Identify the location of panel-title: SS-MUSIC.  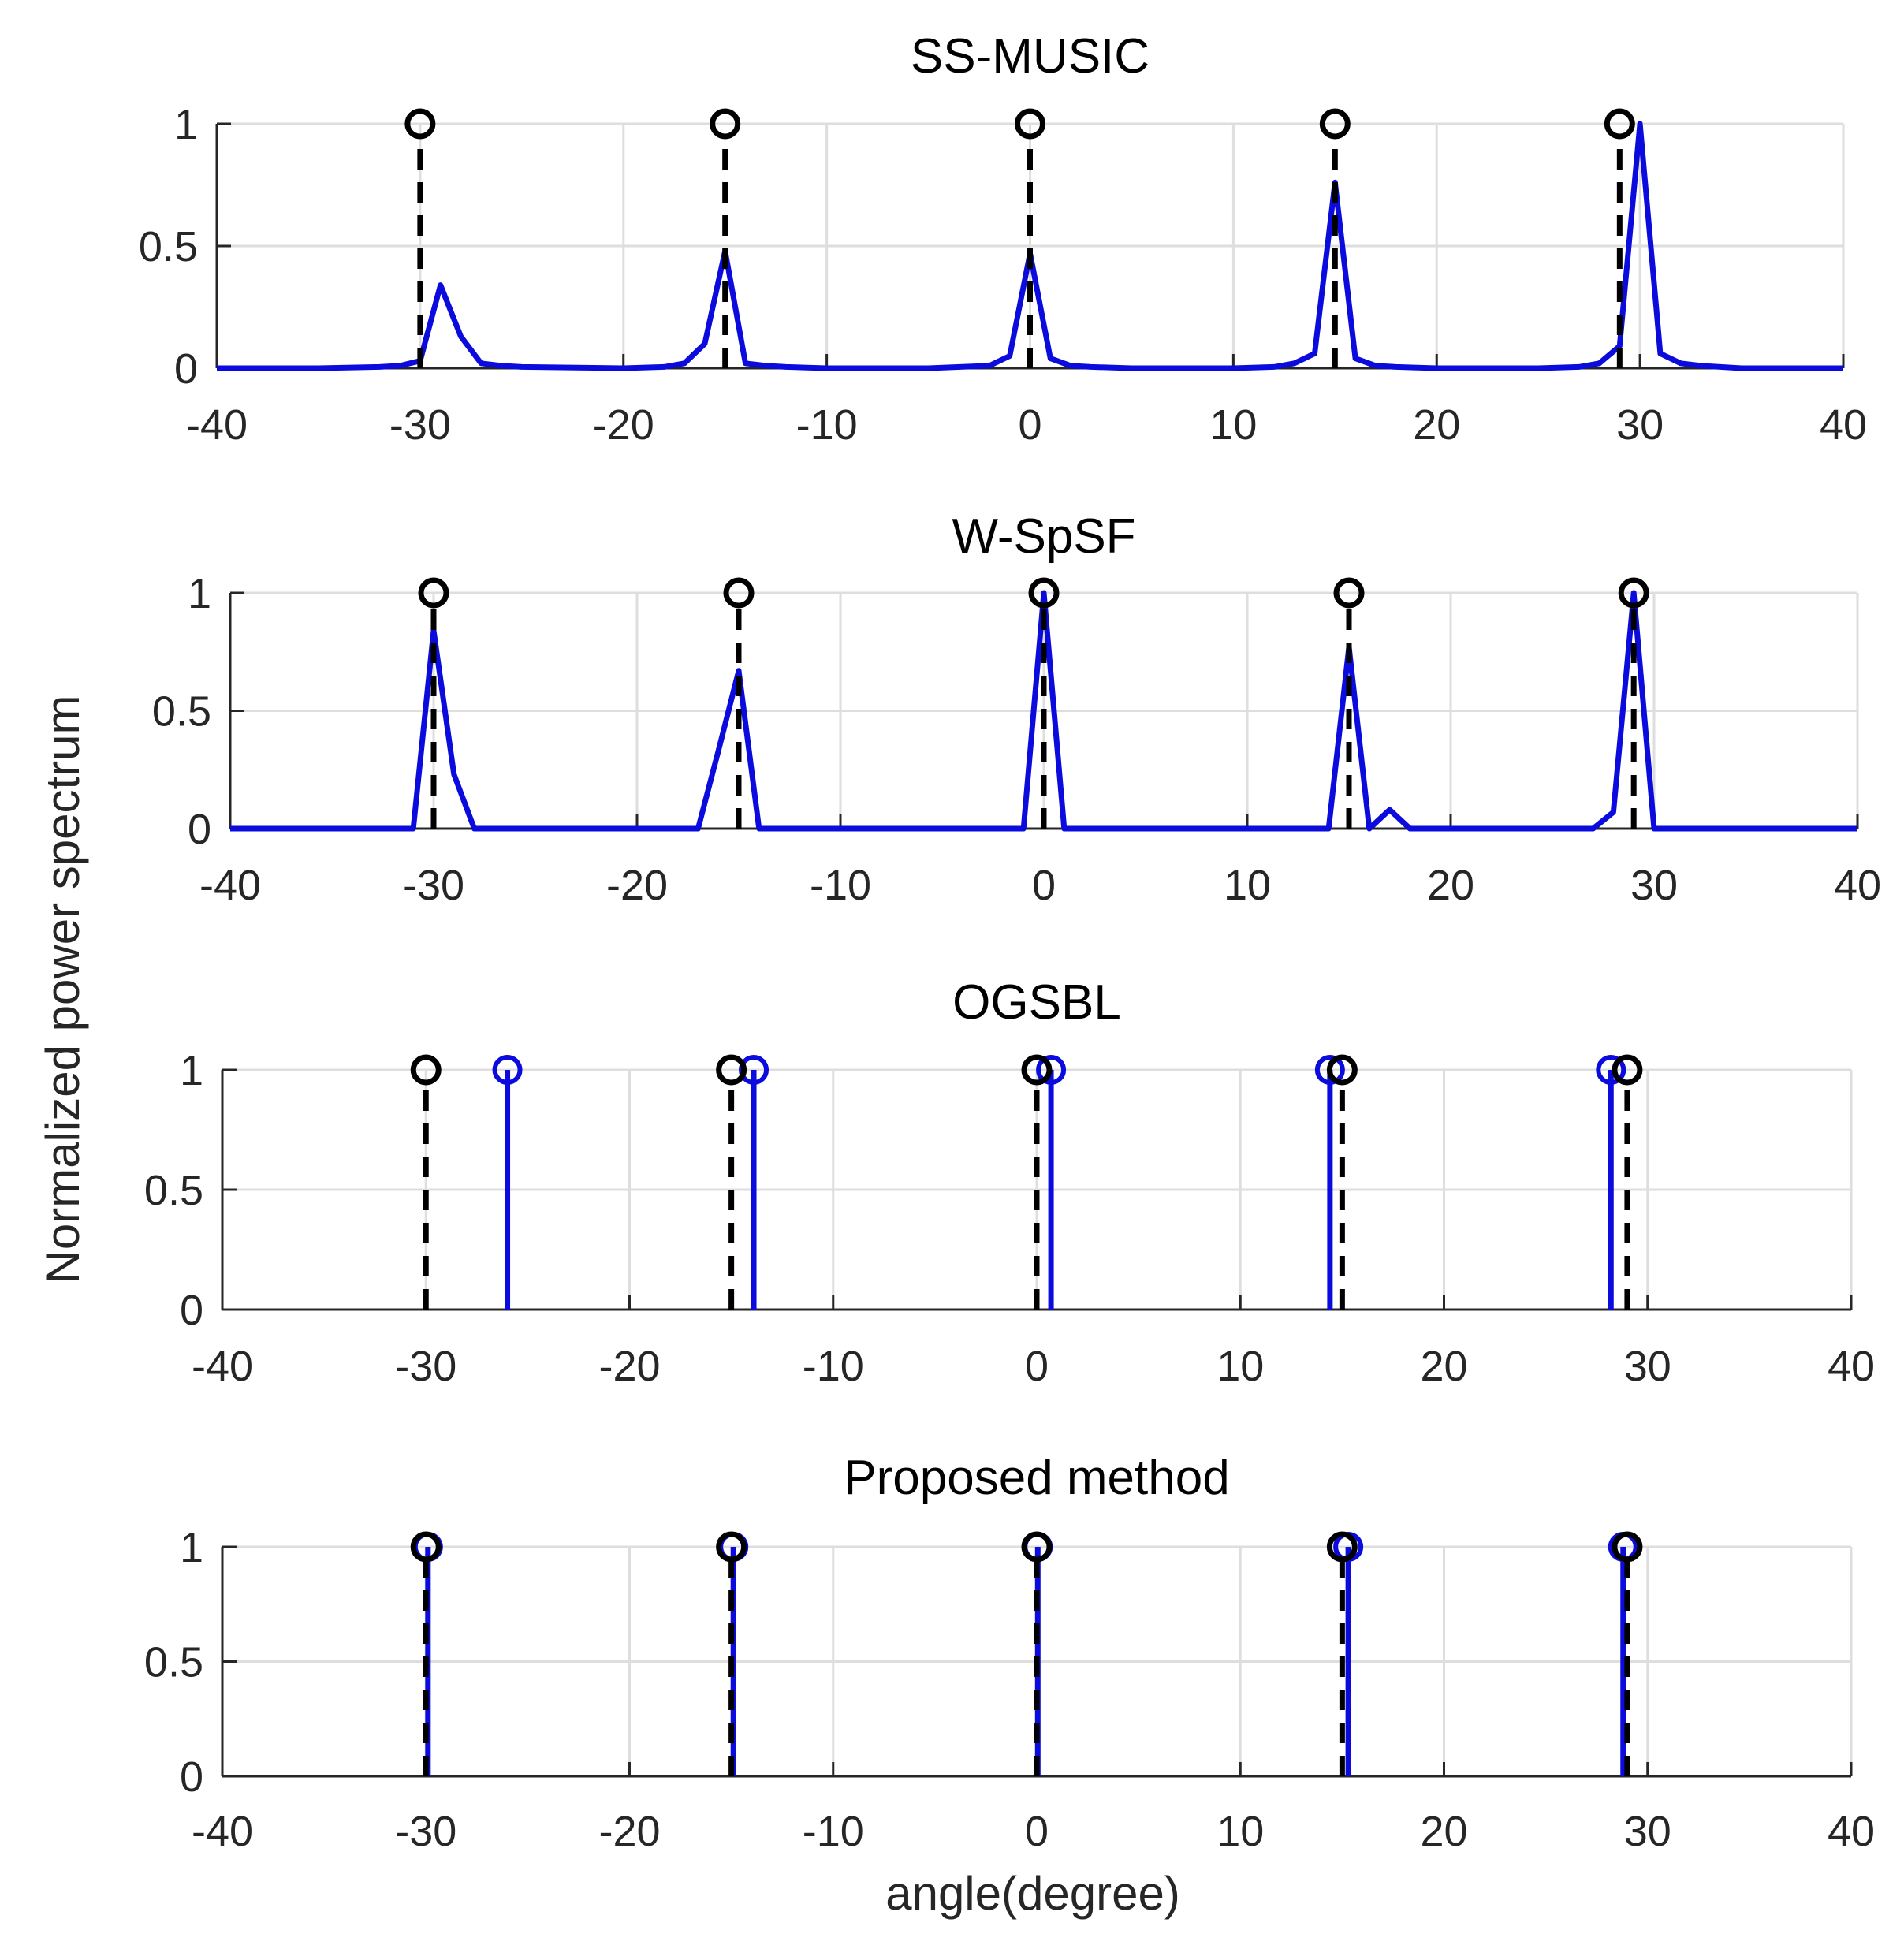
(1030, 56).